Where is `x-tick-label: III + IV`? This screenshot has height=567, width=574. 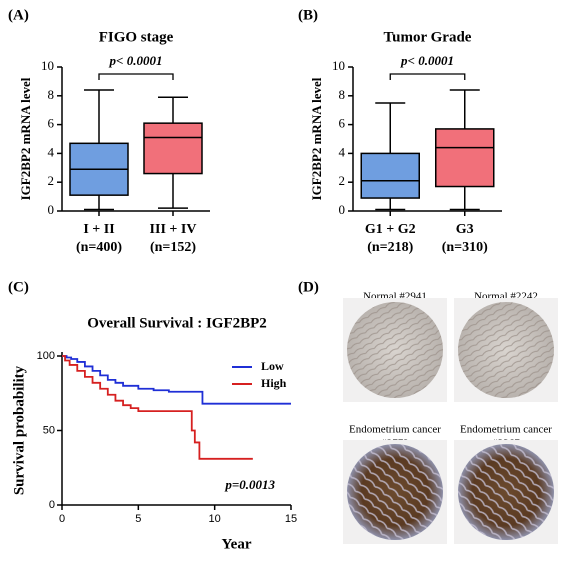
x-tick-label: III + IV is located at coordinates (173, 229).